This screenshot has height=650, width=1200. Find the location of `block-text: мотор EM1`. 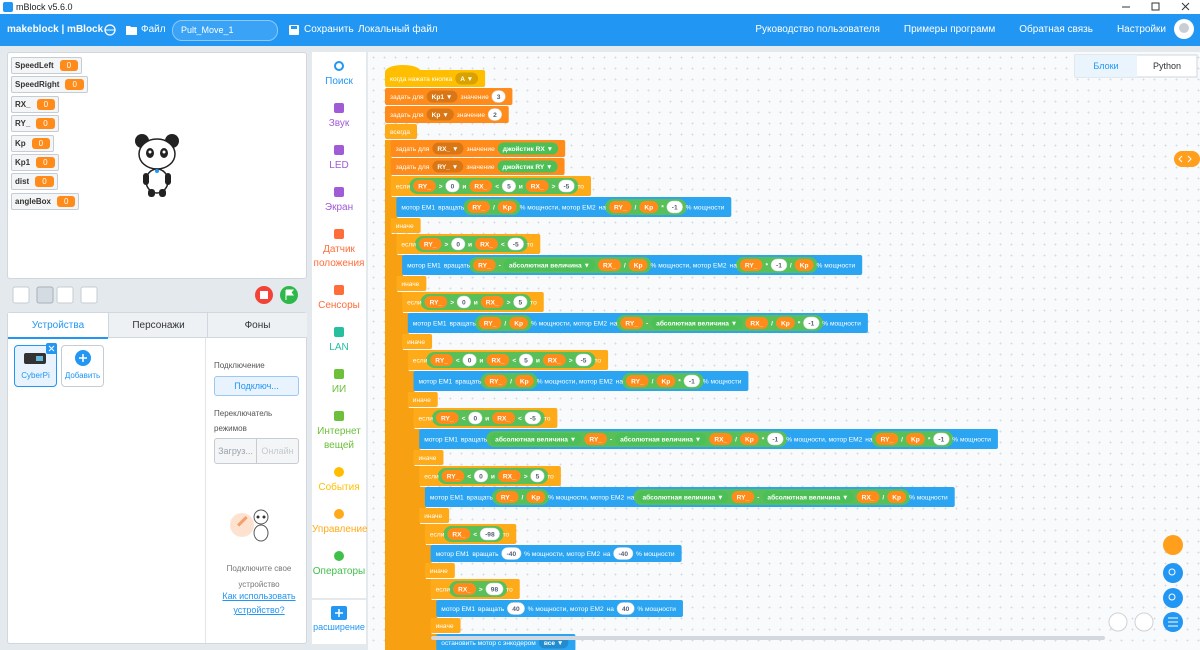

block-text: мотор EM1 is located at coordinates (418, 207).